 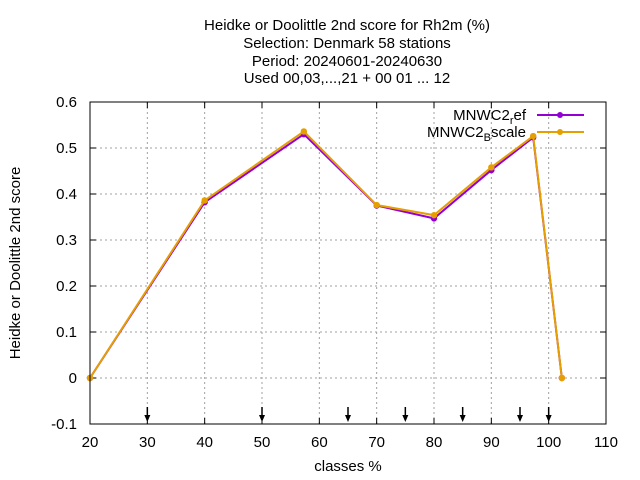 I want to click on y-tick-label: 0.3, so click(x=66, y=240).